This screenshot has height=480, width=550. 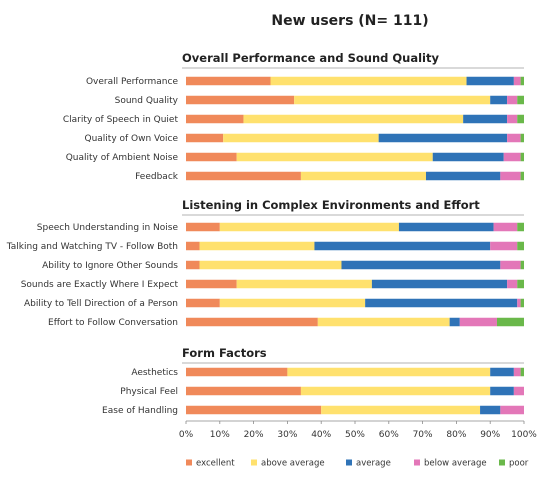 What do you see at coordinates (220, 435) in the screenshot?
I see `x-tick-label: 10%` at bounding box center [220, 435].